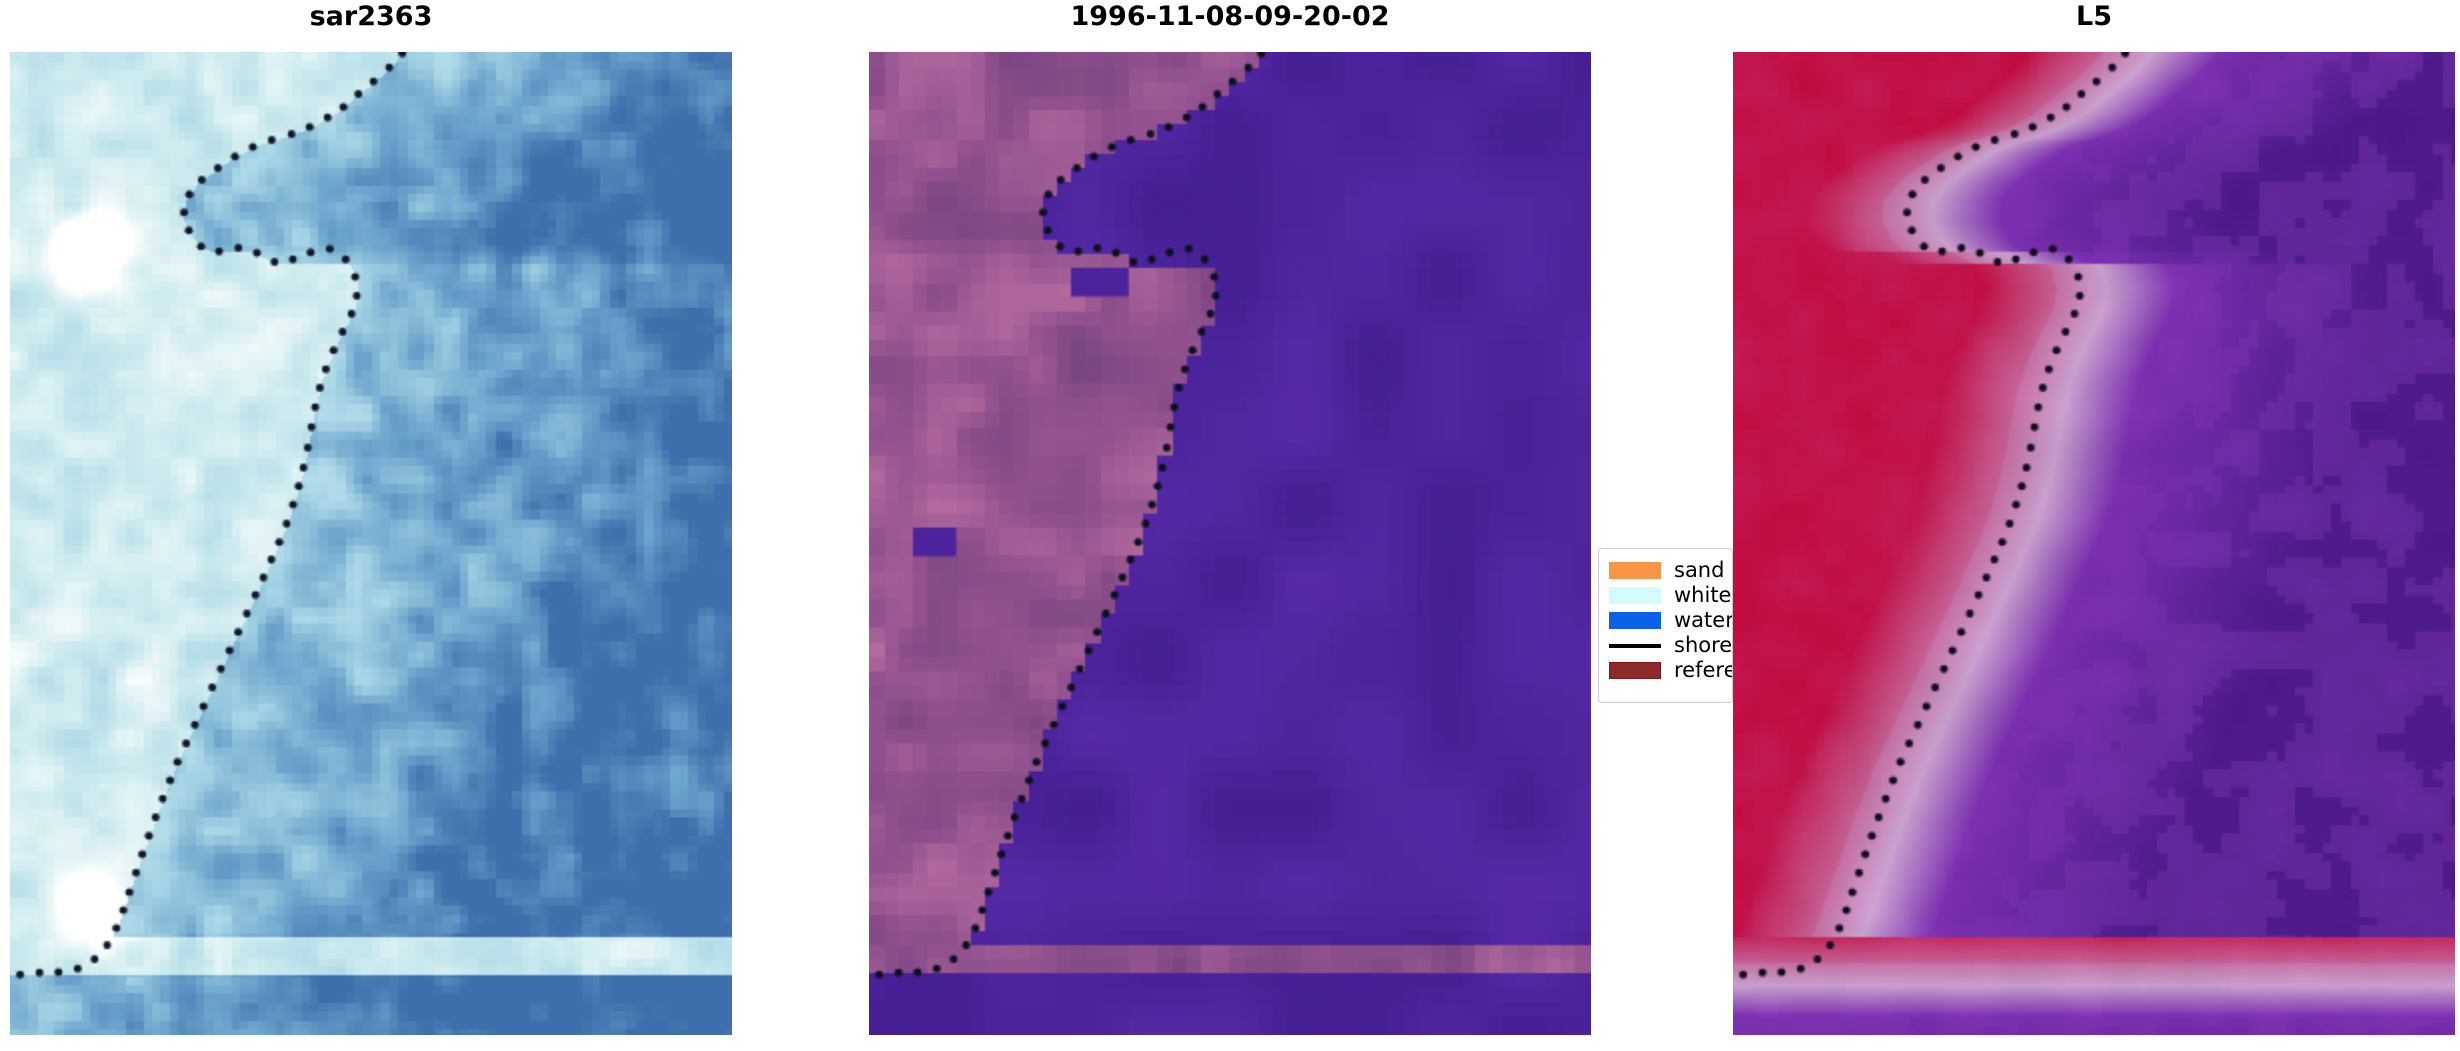  I want to click on legend-item-shoreline: shoreline, so click(1670, 645).